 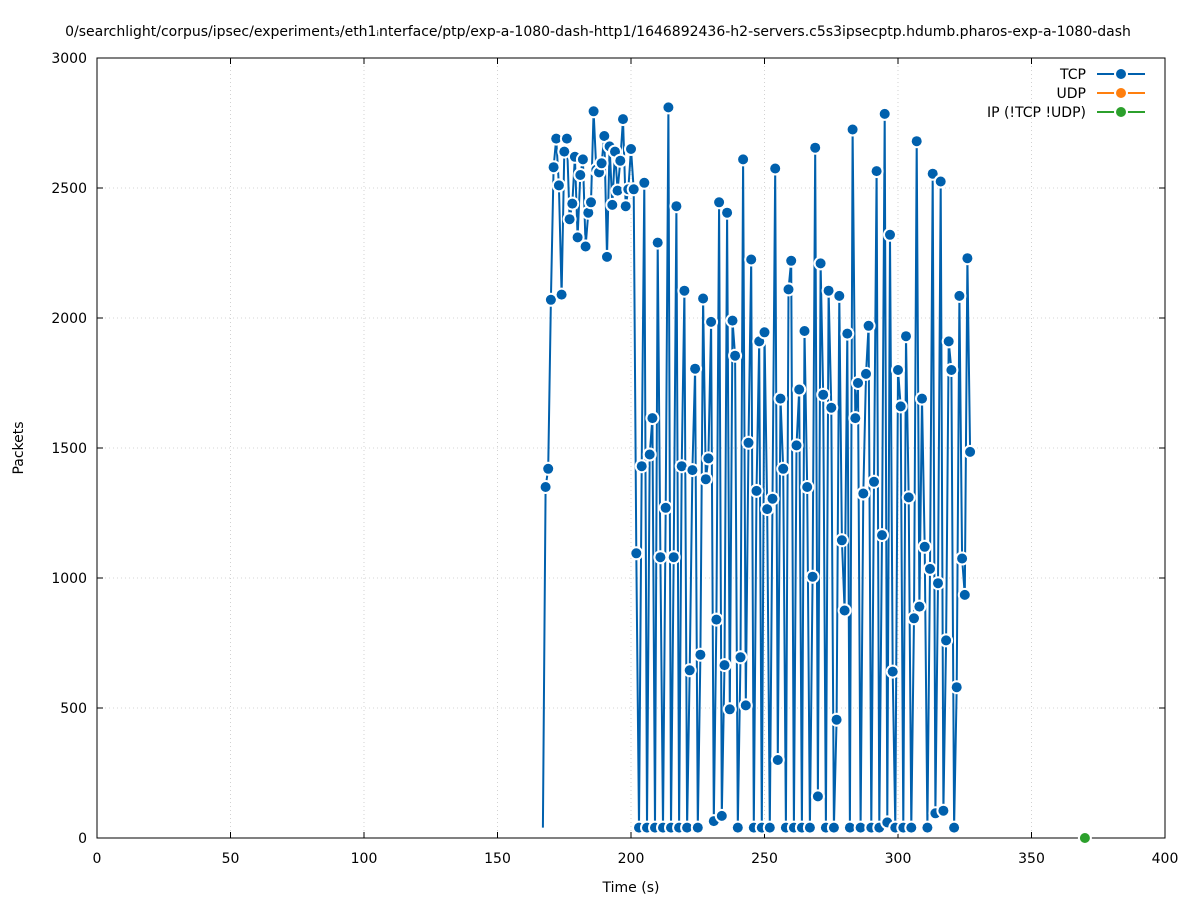 I want to click on y-tick-label: 2000, so click(x=69, y=319).